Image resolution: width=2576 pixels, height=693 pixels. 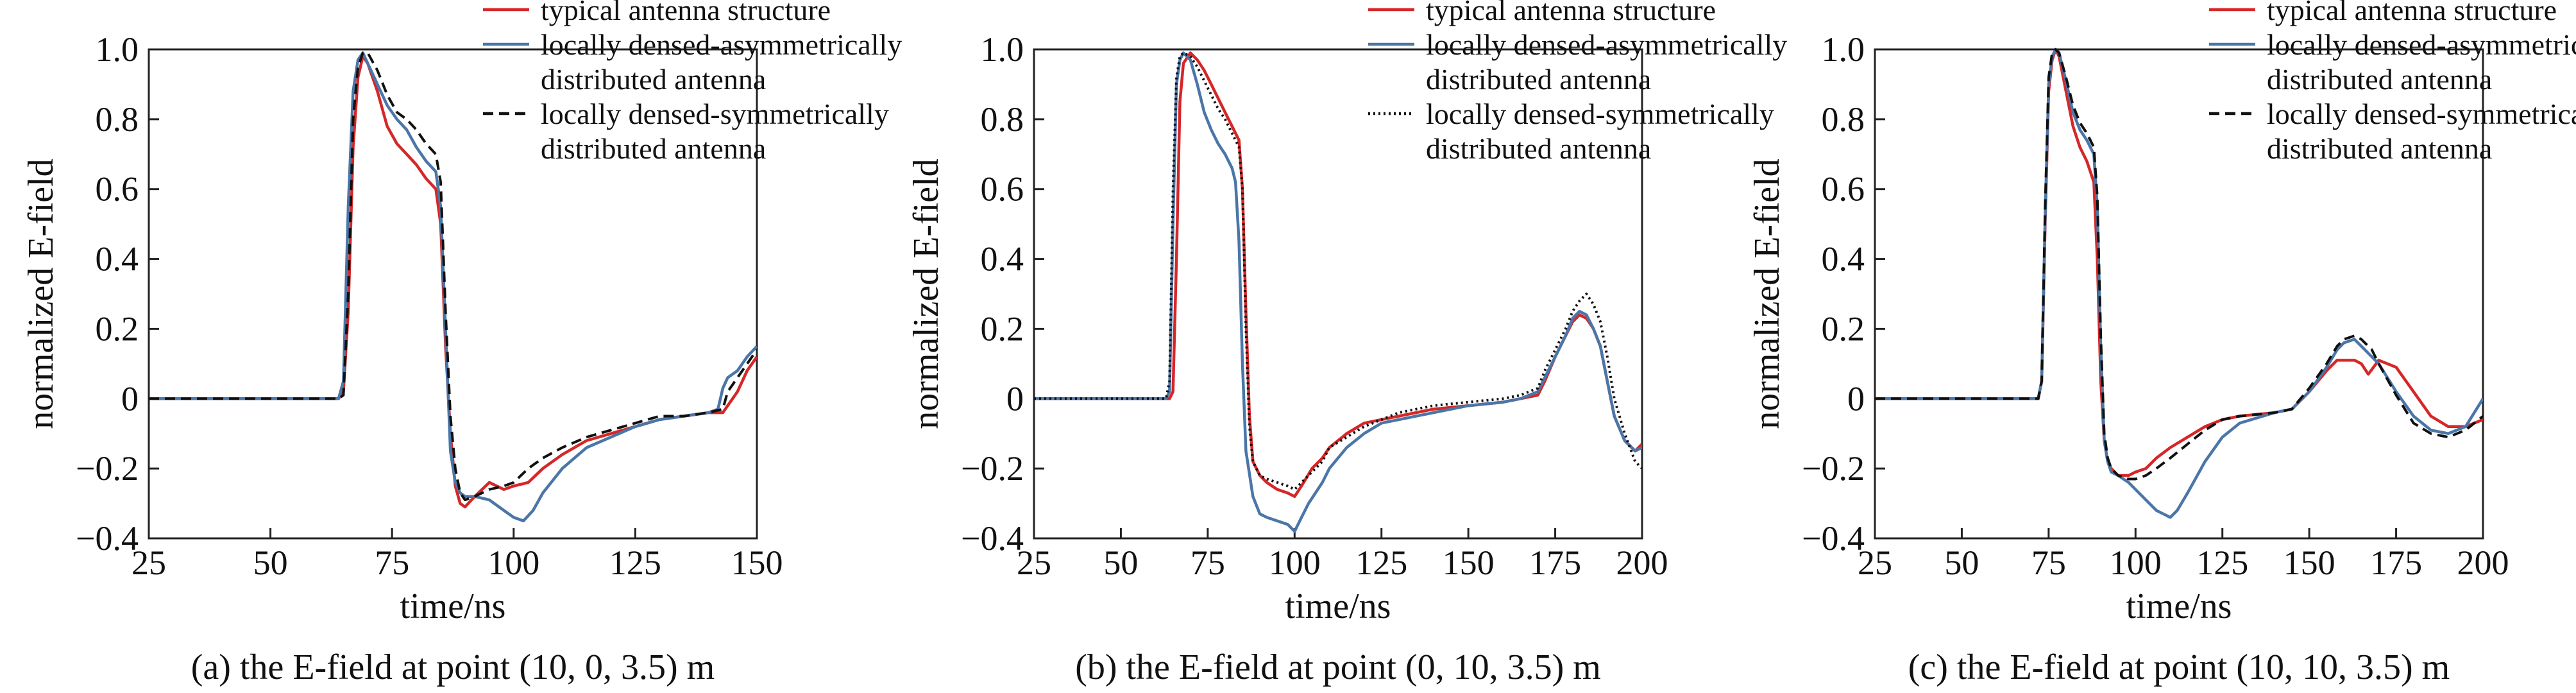 I want to click on panel-caption: (a) the E-field at point (10, 0, 3.5) m, so click(x=453, y=667).